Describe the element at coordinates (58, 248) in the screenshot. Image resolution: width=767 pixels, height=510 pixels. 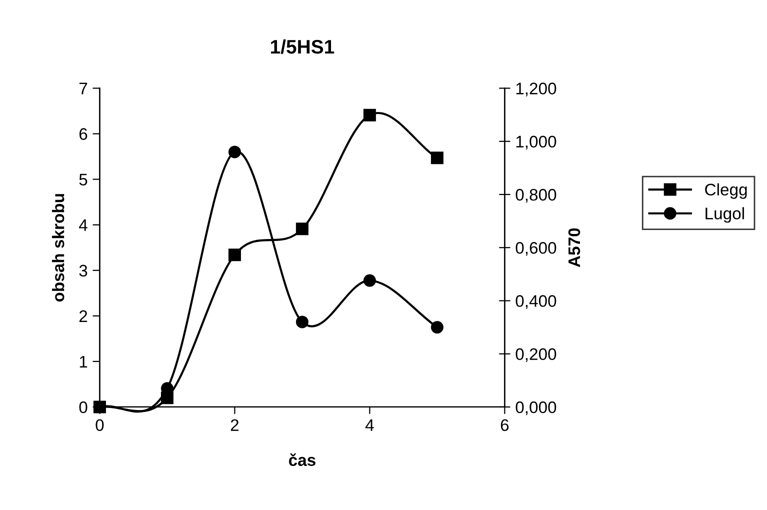
I see `y-axis-title: obsah skrobu` at that location.